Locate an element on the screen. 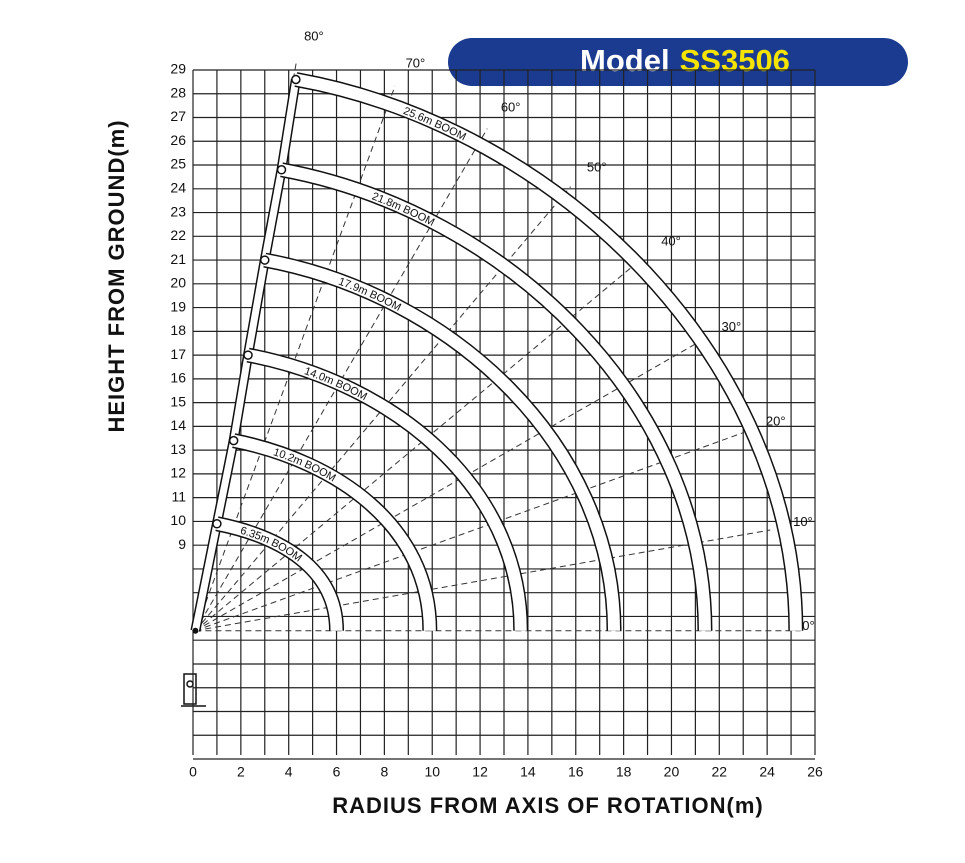  x-tick-label: 4 is located at coordinates (289, 772).